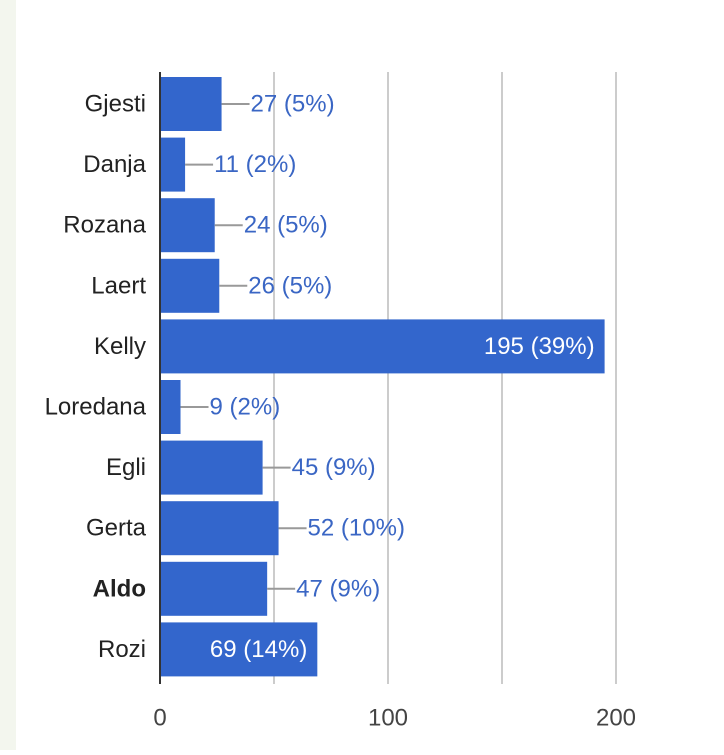  Describe the element at coordinates (255, 164) in the screenshot. I see `data-label: 11 (2%)` at that location.